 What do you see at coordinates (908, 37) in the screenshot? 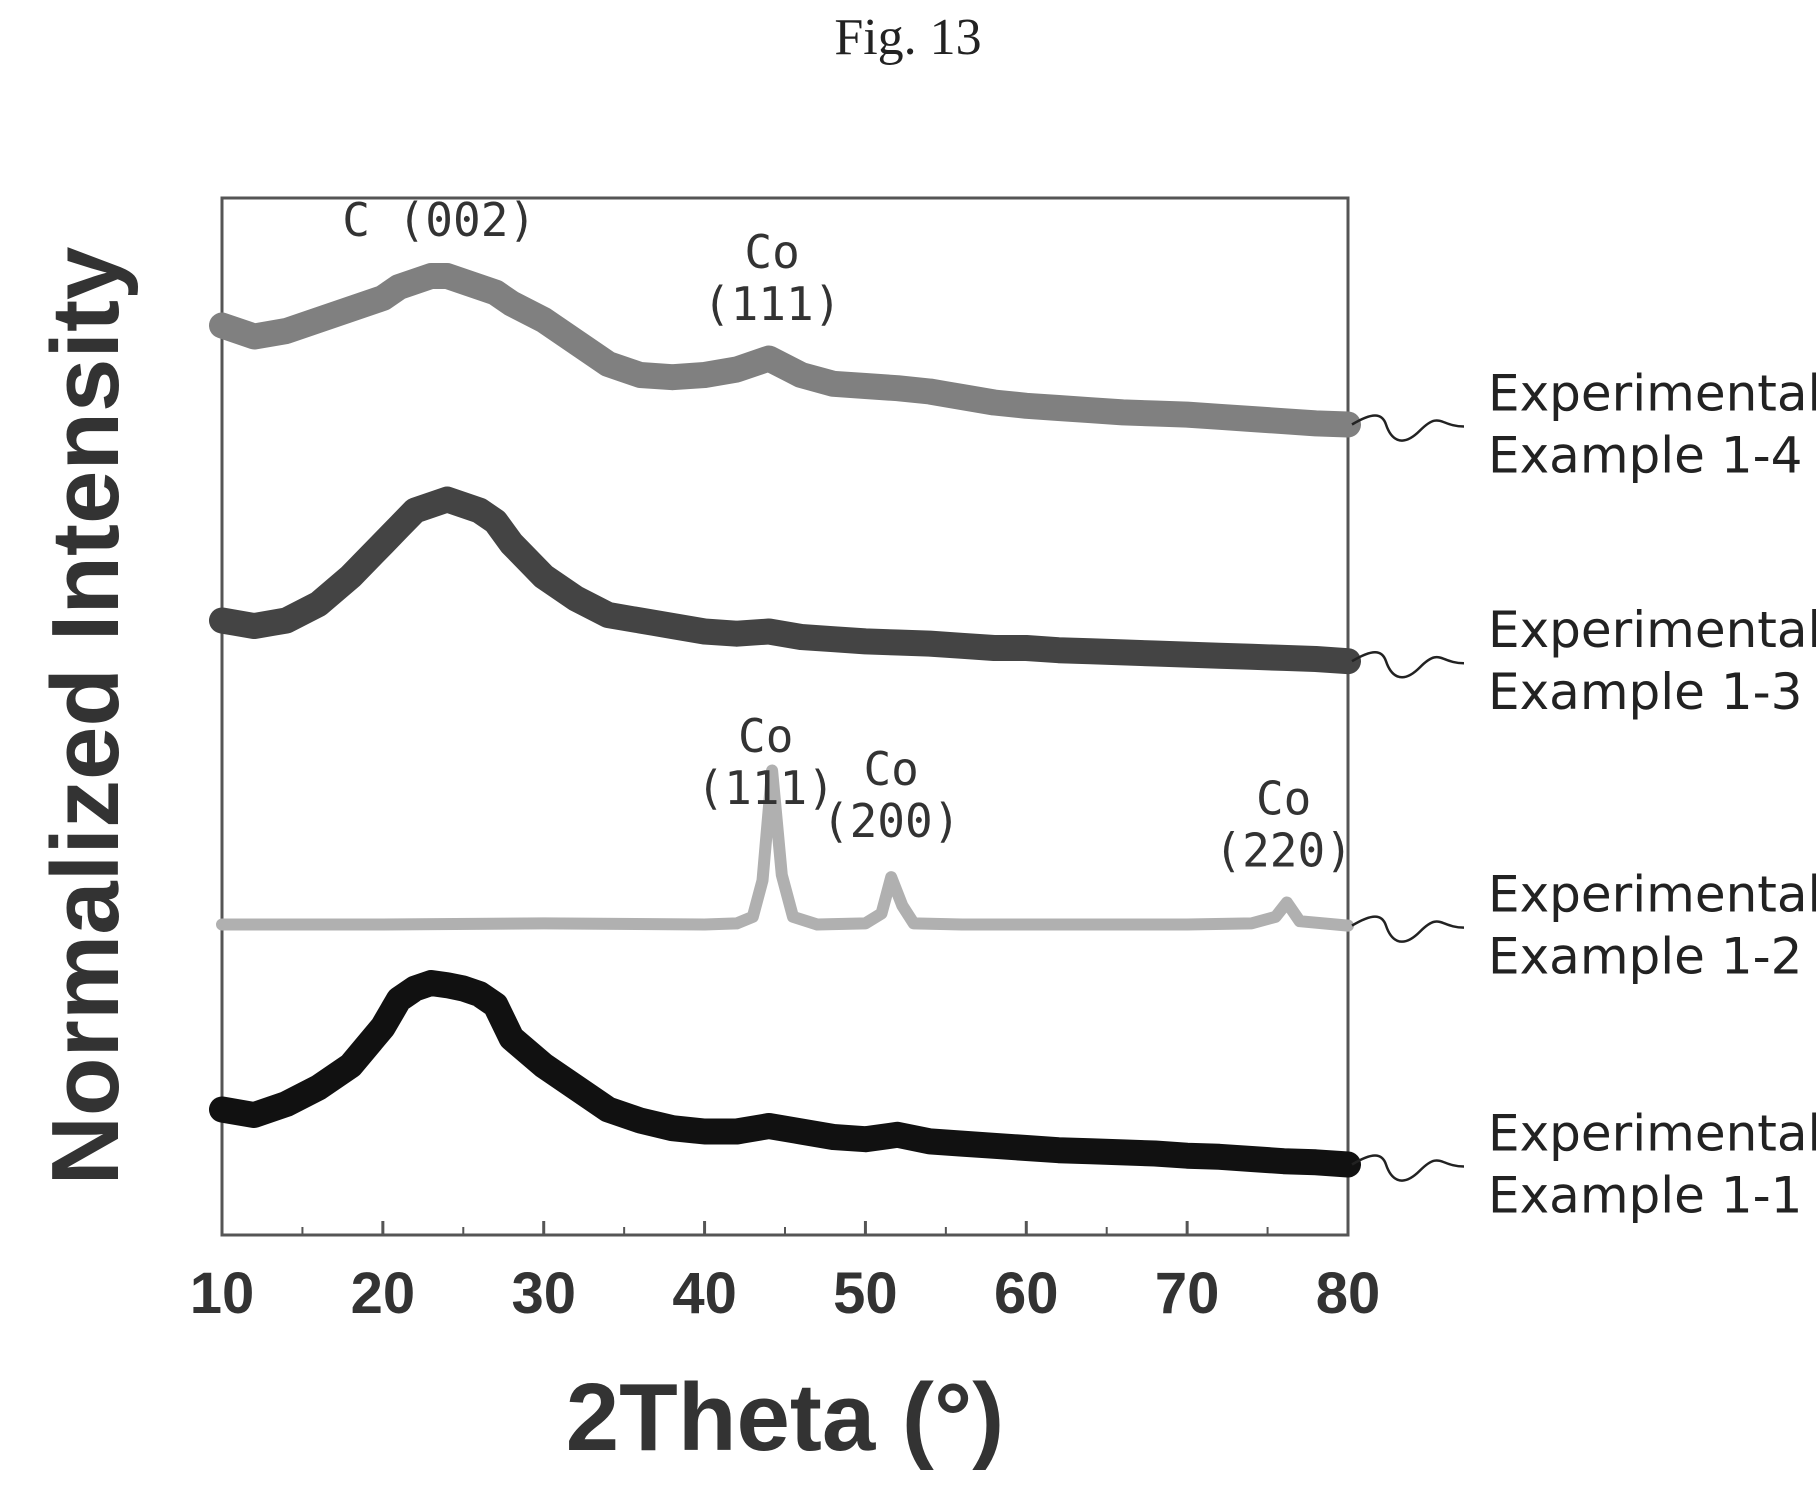
I see `figure-title: Fig. 13` at bounding box center [908, 37].